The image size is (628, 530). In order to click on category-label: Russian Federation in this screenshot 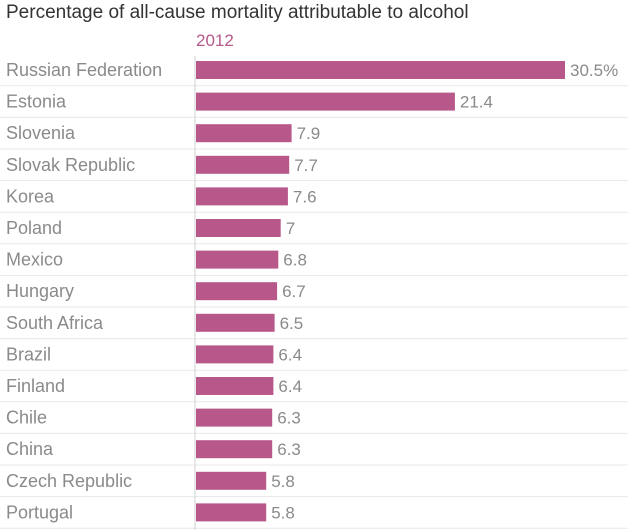, I will do `click(84, 70)`.